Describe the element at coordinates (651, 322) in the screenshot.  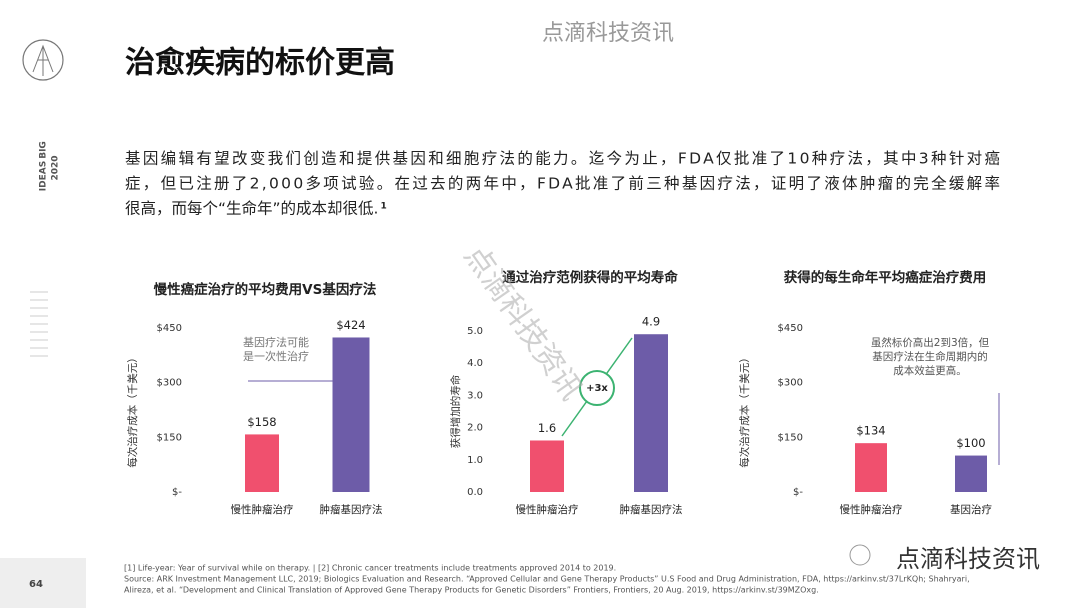
I see `value-label: 4.9` at that location.